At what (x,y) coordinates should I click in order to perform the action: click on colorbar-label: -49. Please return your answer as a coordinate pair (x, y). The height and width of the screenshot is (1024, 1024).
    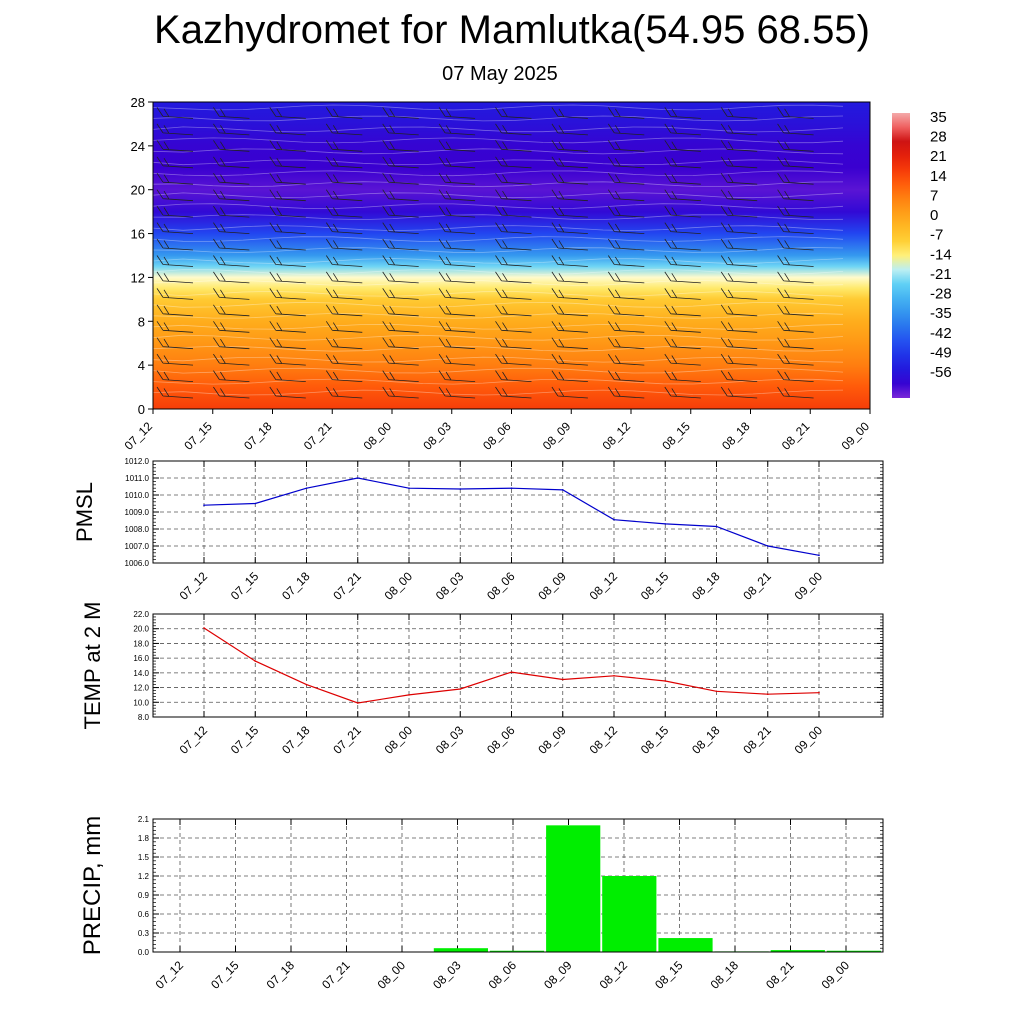
    Looking at the image, I should click on (941, 352).